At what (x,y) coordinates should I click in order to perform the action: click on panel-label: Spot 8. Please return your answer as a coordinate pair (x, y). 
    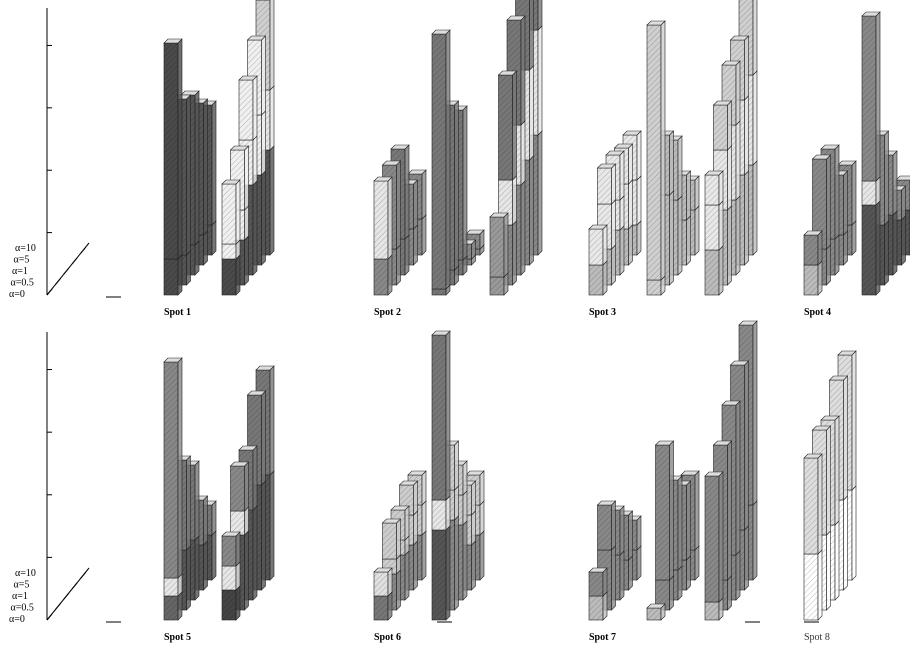
    Looking at the image, I should click on (817, 637).